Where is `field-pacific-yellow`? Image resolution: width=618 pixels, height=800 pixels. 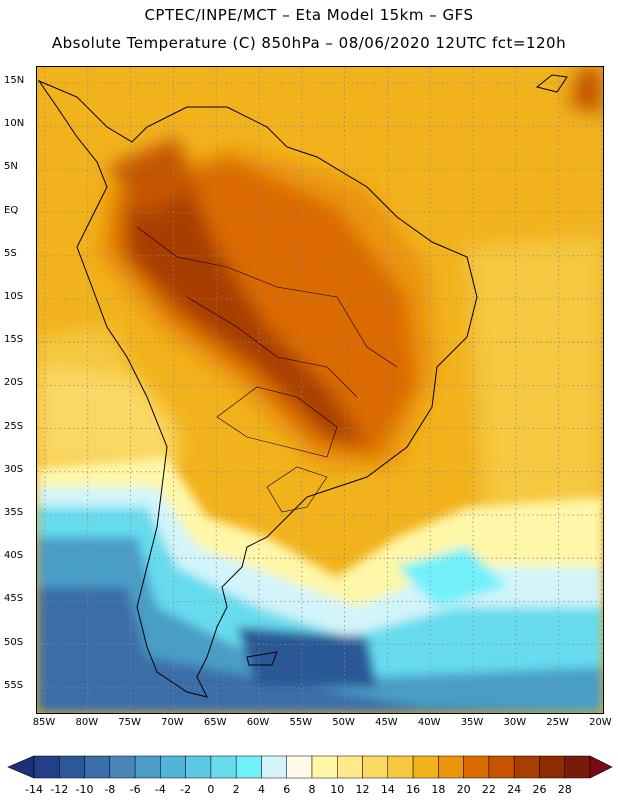 field-pacific-yellow is located at coordinates (107, 417).